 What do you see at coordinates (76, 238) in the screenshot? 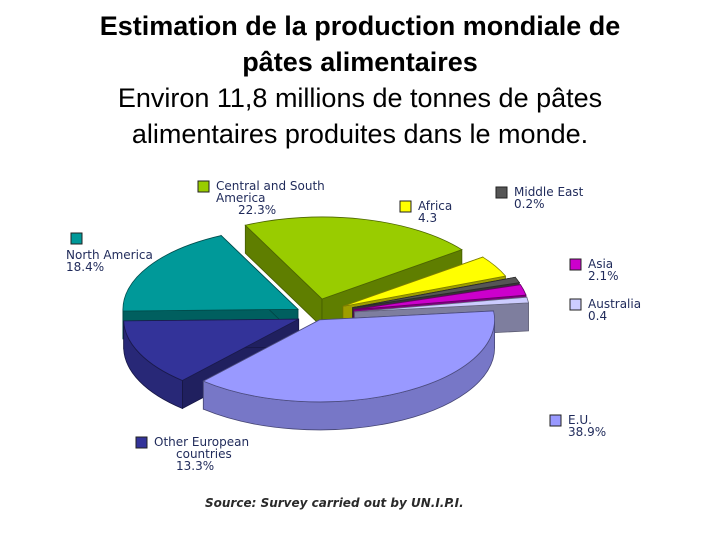
I see `legend-swatch-north-america` at bounding box center [76, 238].